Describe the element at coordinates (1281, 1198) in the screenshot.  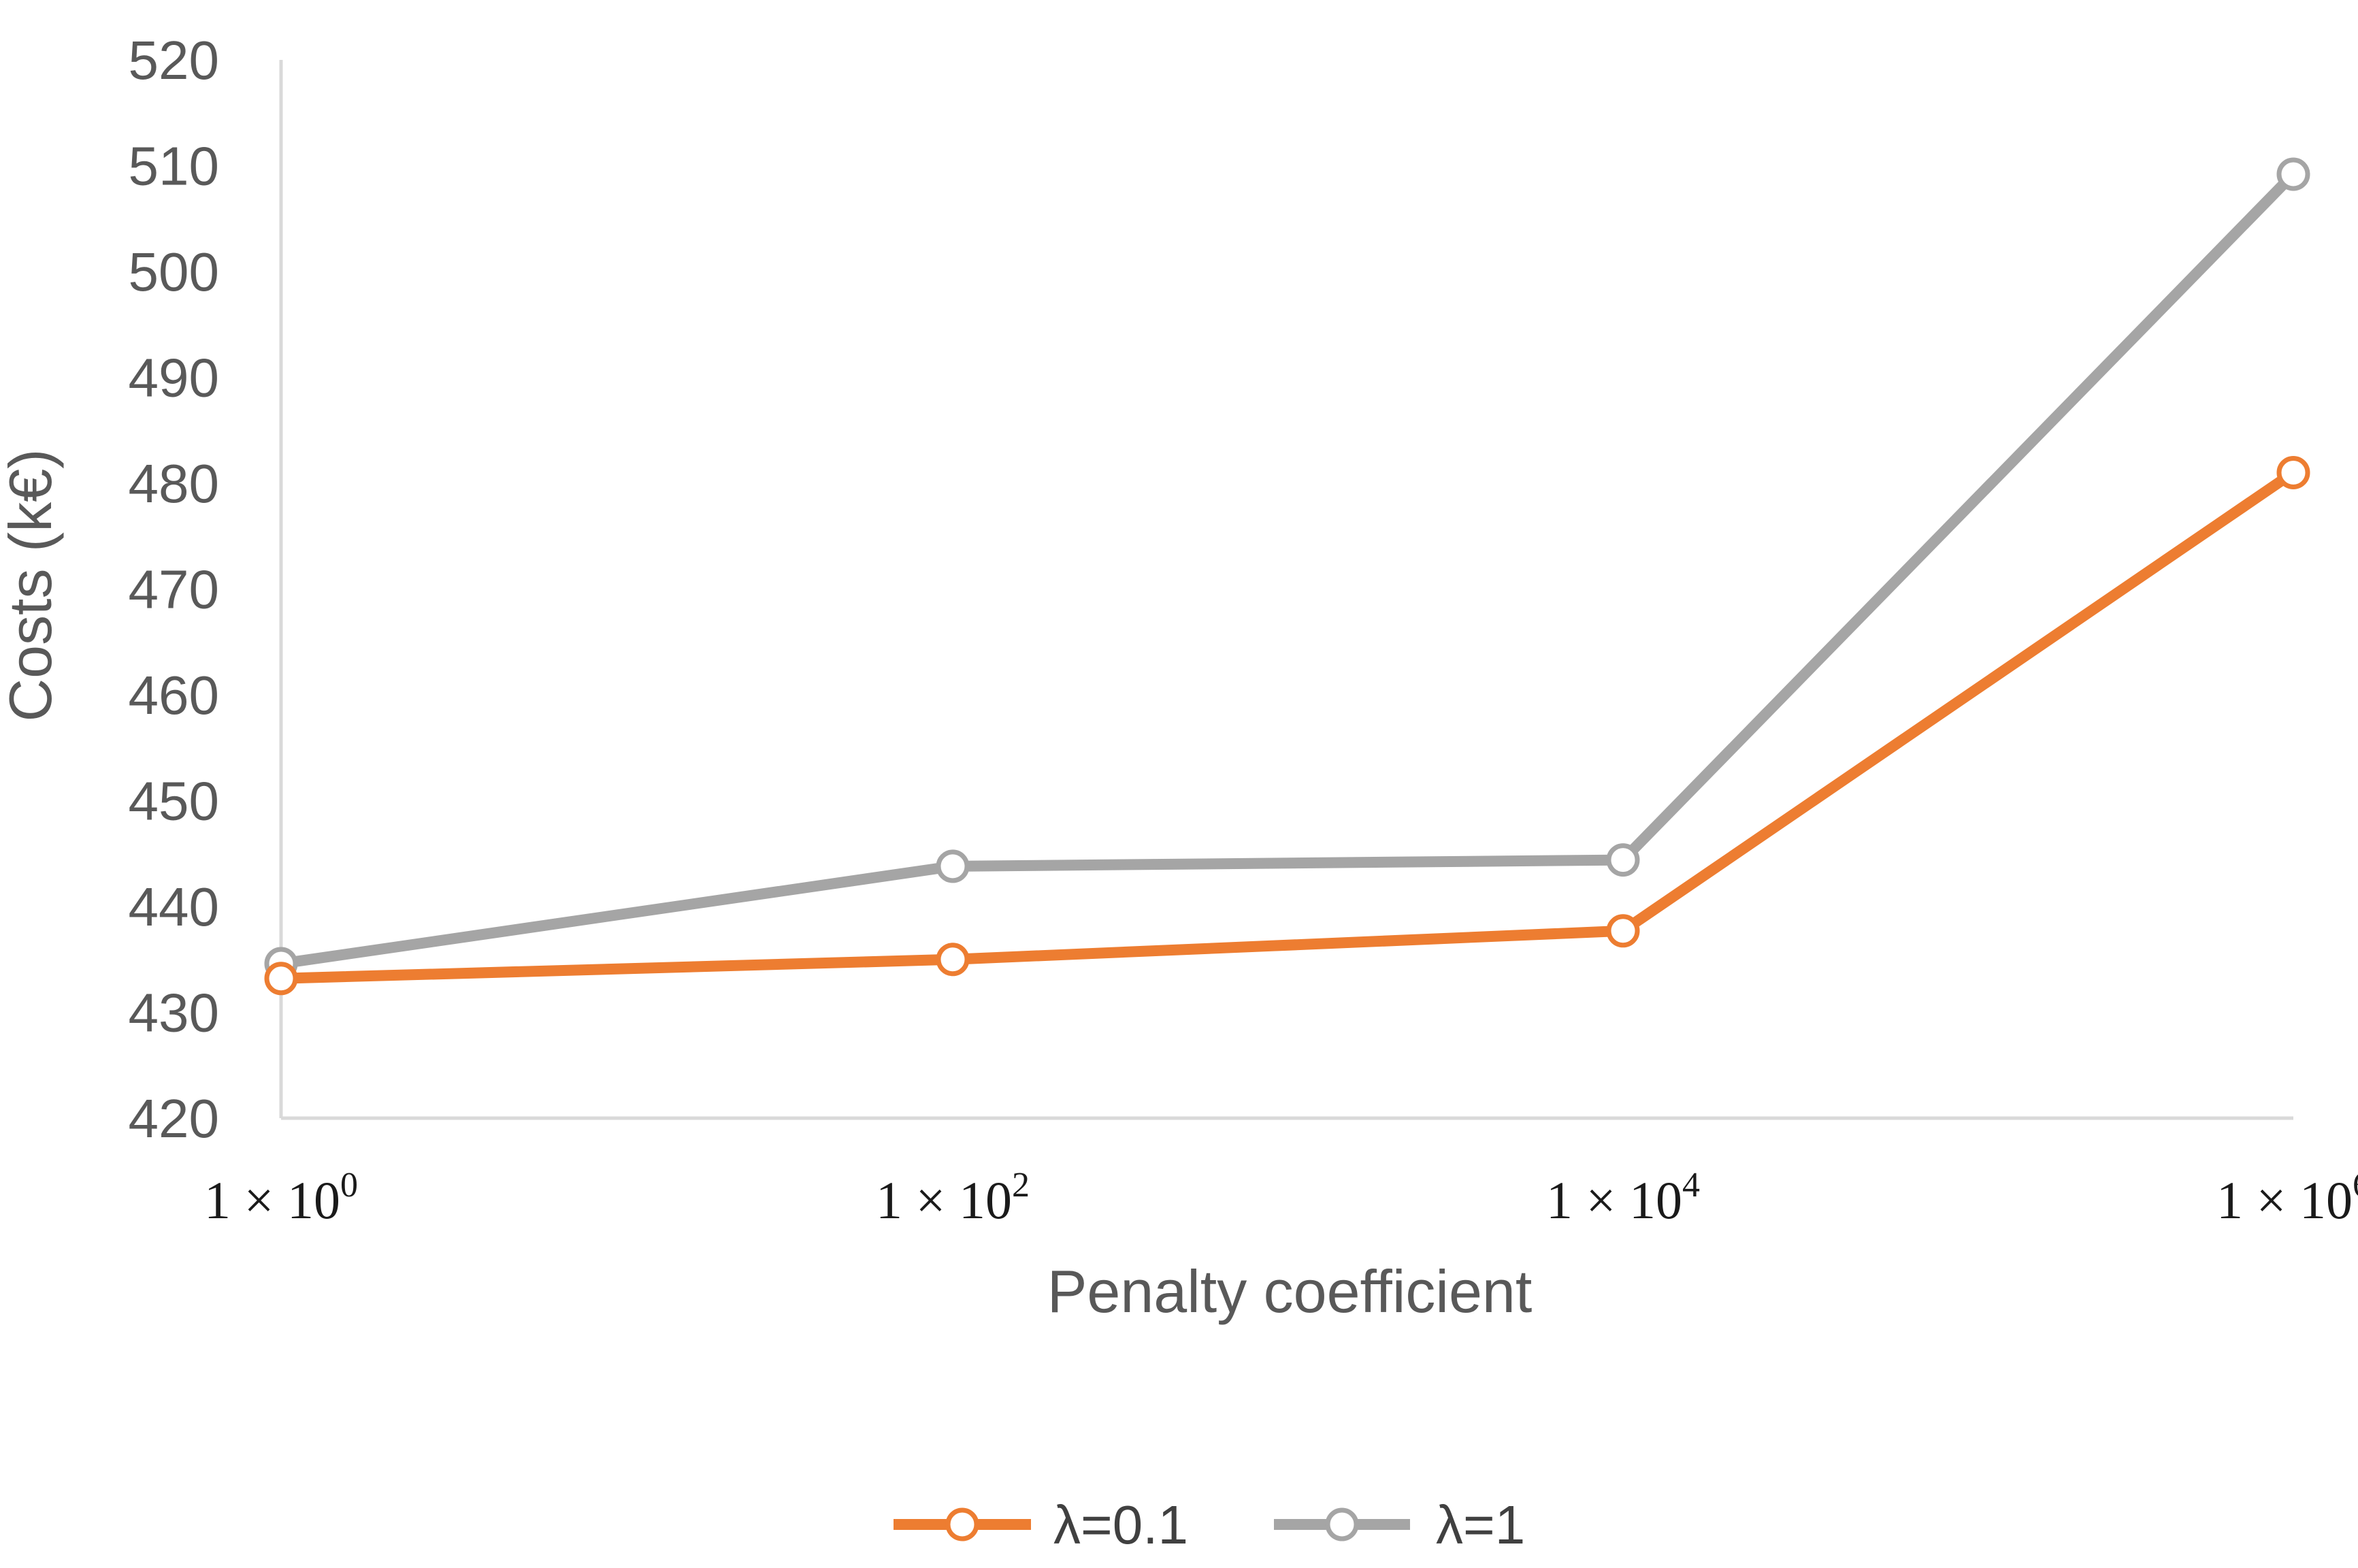
I see `x-axis-ticks: 1 × 100 1 × 102 1 × 104 1 × 106` at that location.